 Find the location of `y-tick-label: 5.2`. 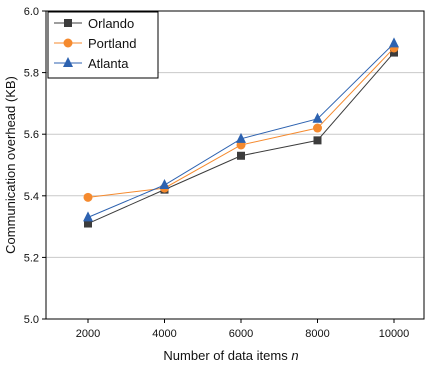

y-tick-label: 5.2 is located at coordinates (31, 258).